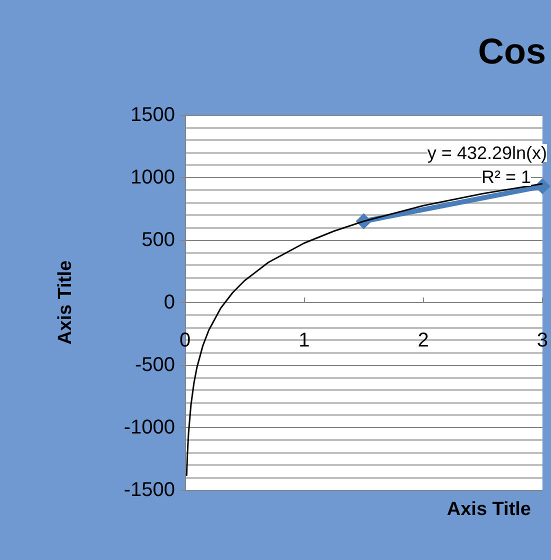 The height and width of the screenshot is (560, 551). Describe the element at coordinates (149, 490) in the screenshot. I see `y-tick-label: -1500` at that location.